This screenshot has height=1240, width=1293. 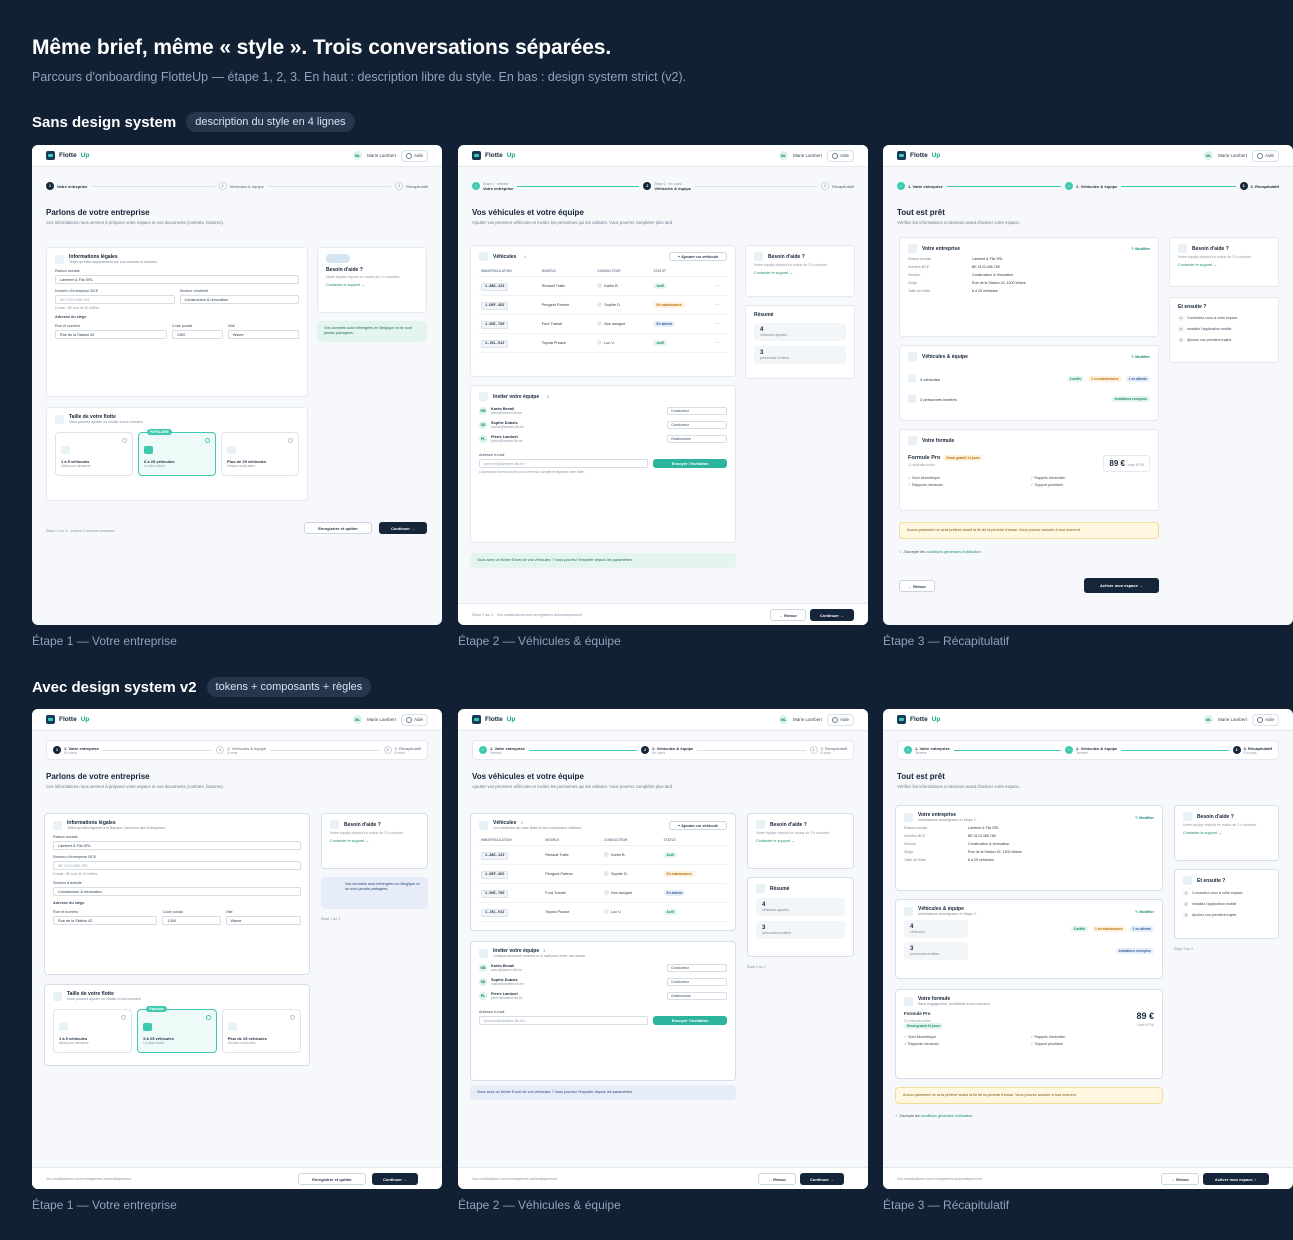 What do you see at coordinates (924, 1026) in the screenshot?
I see `trial-badge: Essai gratuit 14 jours` at bounding box center [924, 1026].